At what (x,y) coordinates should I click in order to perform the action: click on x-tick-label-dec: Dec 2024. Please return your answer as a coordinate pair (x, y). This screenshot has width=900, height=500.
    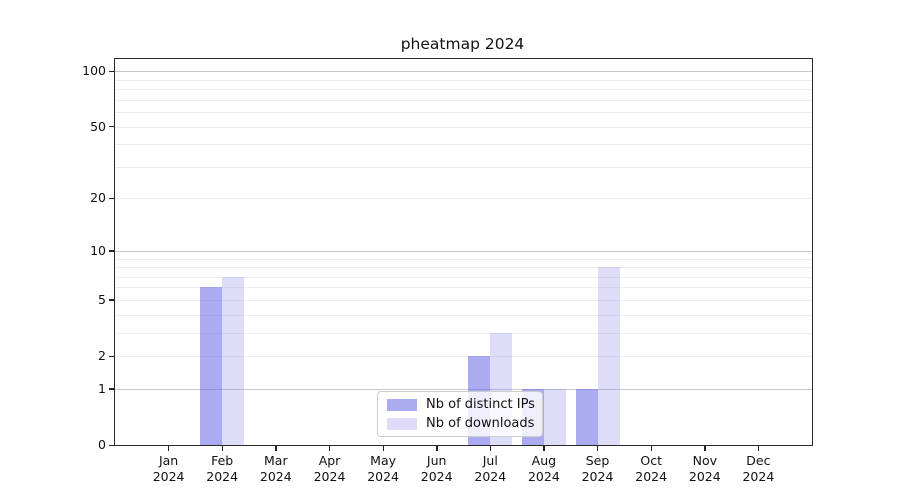
    Looking at the image, I should click on (758, 469).